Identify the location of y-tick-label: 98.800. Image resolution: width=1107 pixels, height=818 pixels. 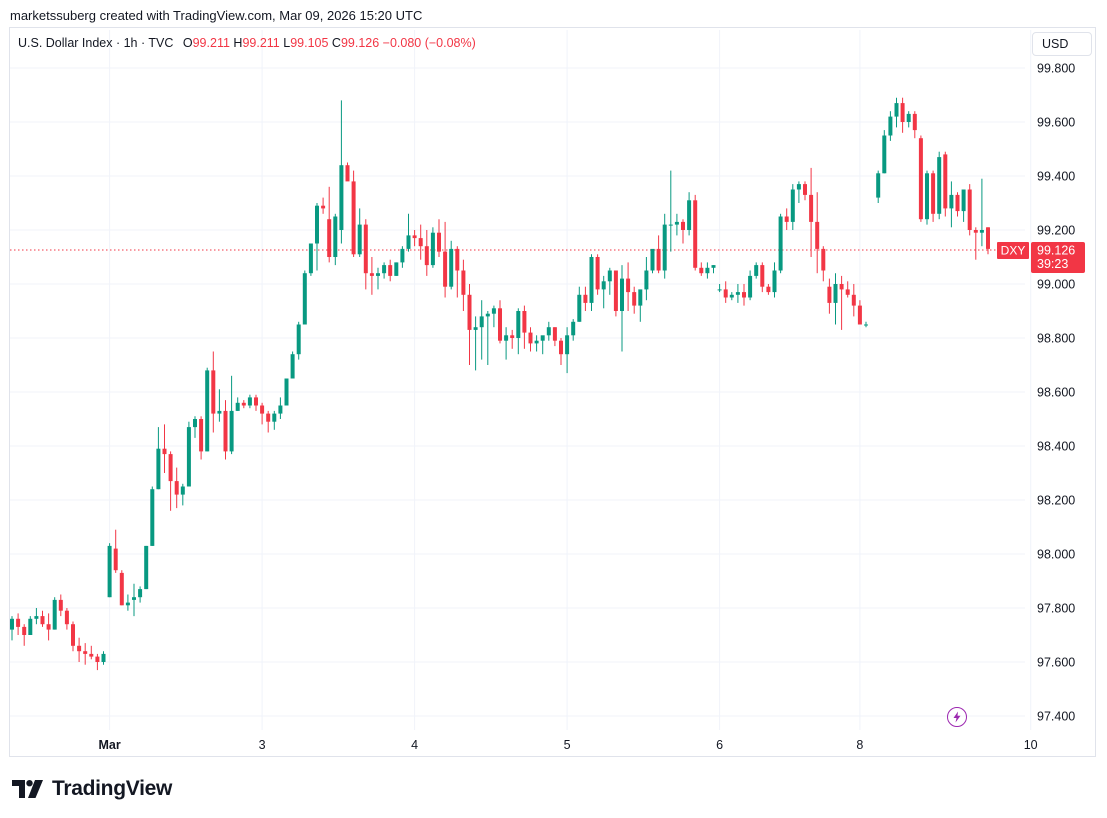
(1056, 339).